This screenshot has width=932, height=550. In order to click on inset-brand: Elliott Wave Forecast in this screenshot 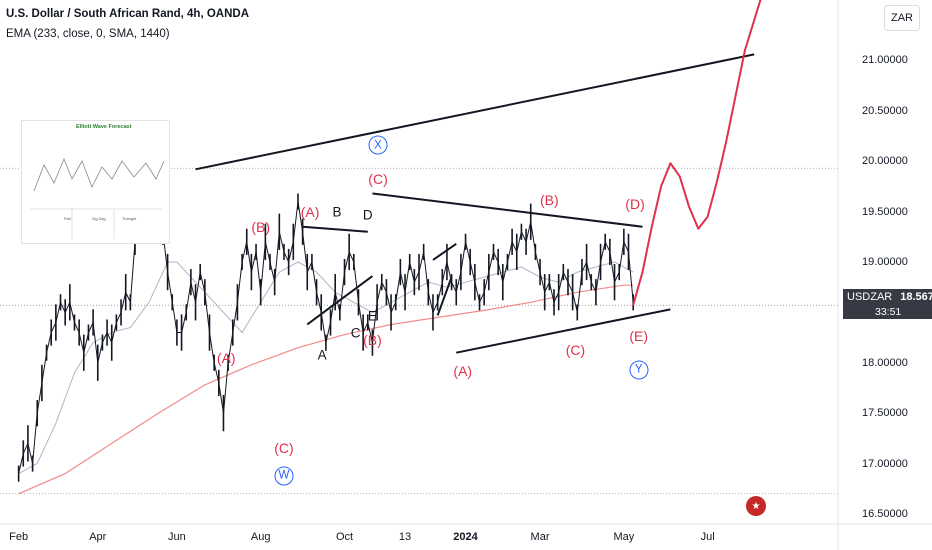, I will do `click(104, 127)`.